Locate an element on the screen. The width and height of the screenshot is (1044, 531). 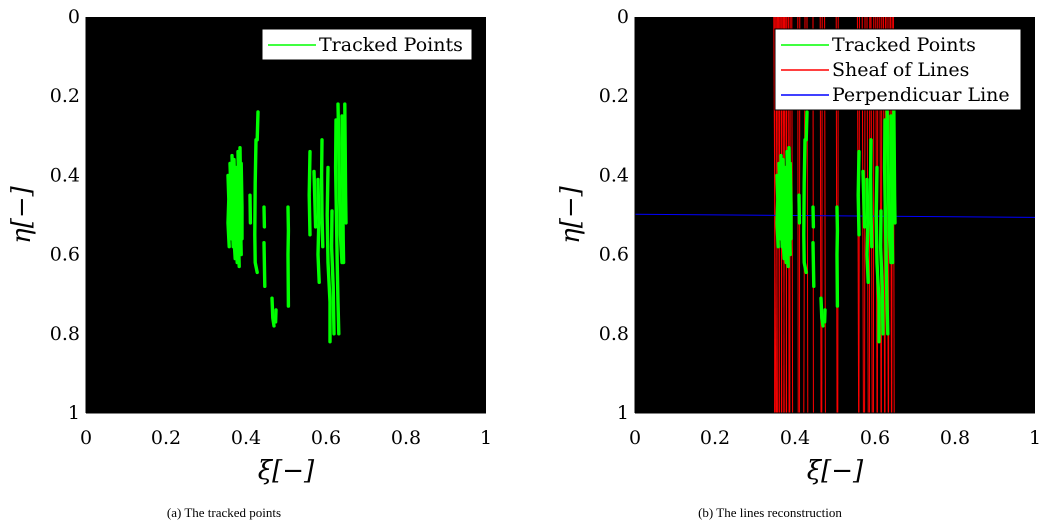
figure-caption: (a) The tracked points is located at coordinates (224, 512).